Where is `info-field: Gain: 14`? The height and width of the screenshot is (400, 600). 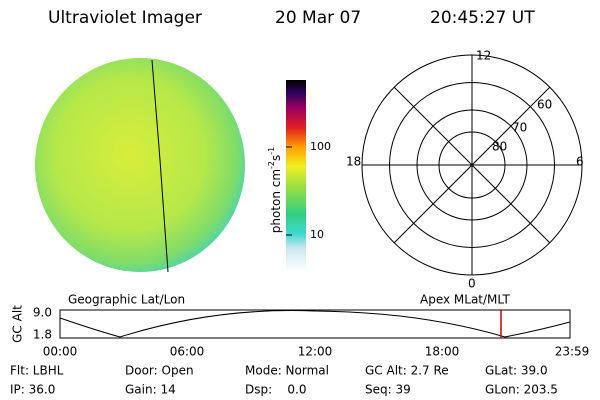 info-field: Gain: 14 is located at coordinates (150, 390).